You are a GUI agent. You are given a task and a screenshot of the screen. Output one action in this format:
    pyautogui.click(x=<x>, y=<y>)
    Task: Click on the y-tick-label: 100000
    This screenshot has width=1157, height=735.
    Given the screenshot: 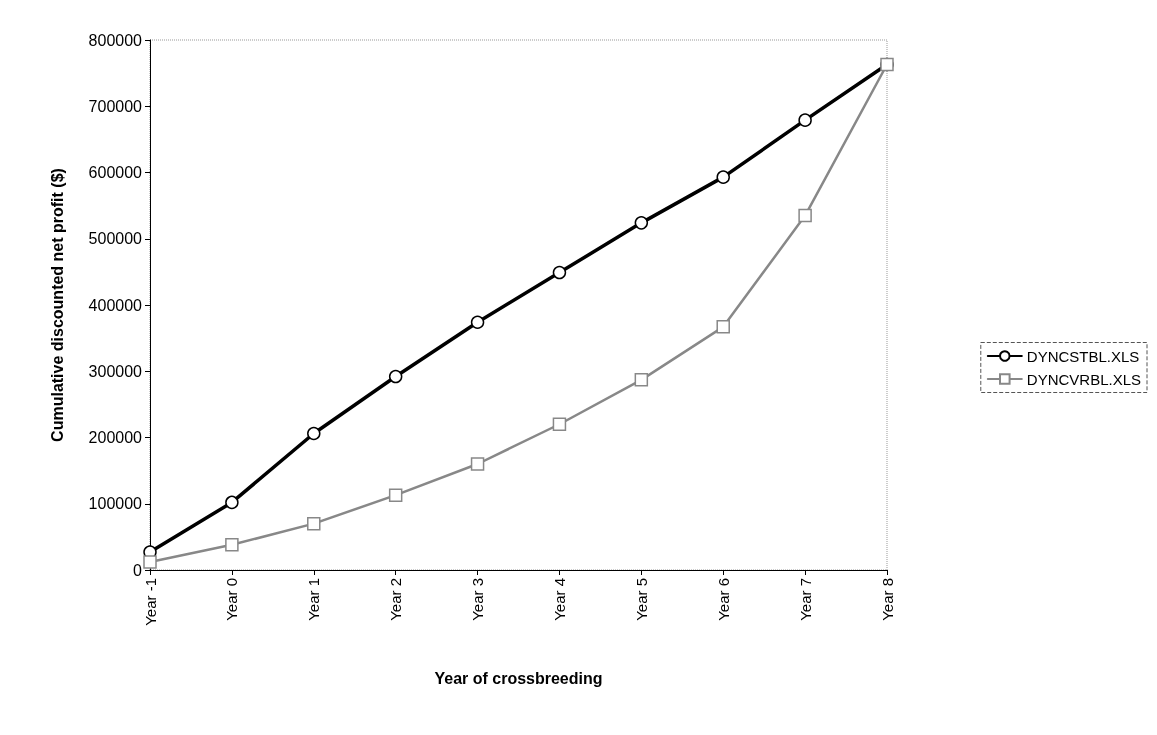 What is the action you would take?
    pyautogui.click(x=115, y=504)
    